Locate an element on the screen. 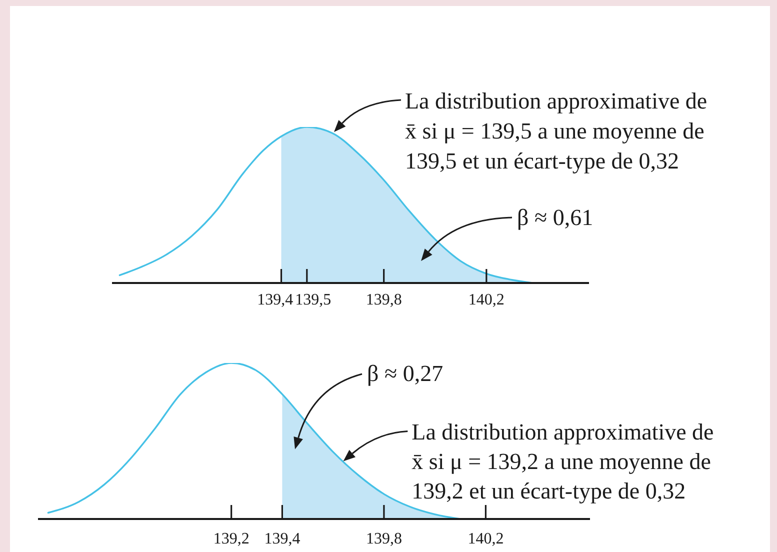  annotation: β ≈ 0,27 is located at coordinates (405, 373).